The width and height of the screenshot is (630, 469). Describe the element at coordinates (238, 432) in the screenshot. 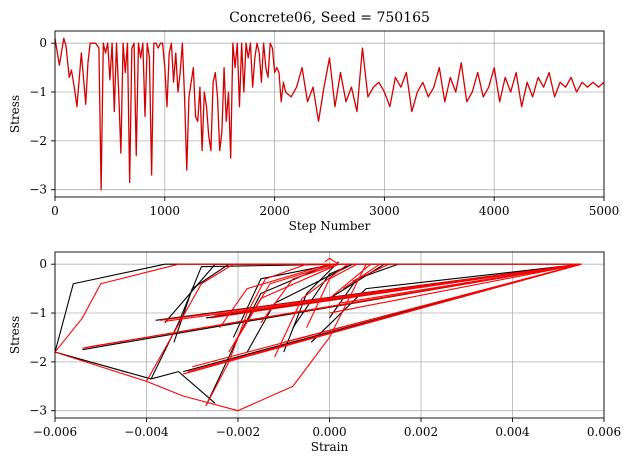

I see `x-tick-label: −0.002` at that location.